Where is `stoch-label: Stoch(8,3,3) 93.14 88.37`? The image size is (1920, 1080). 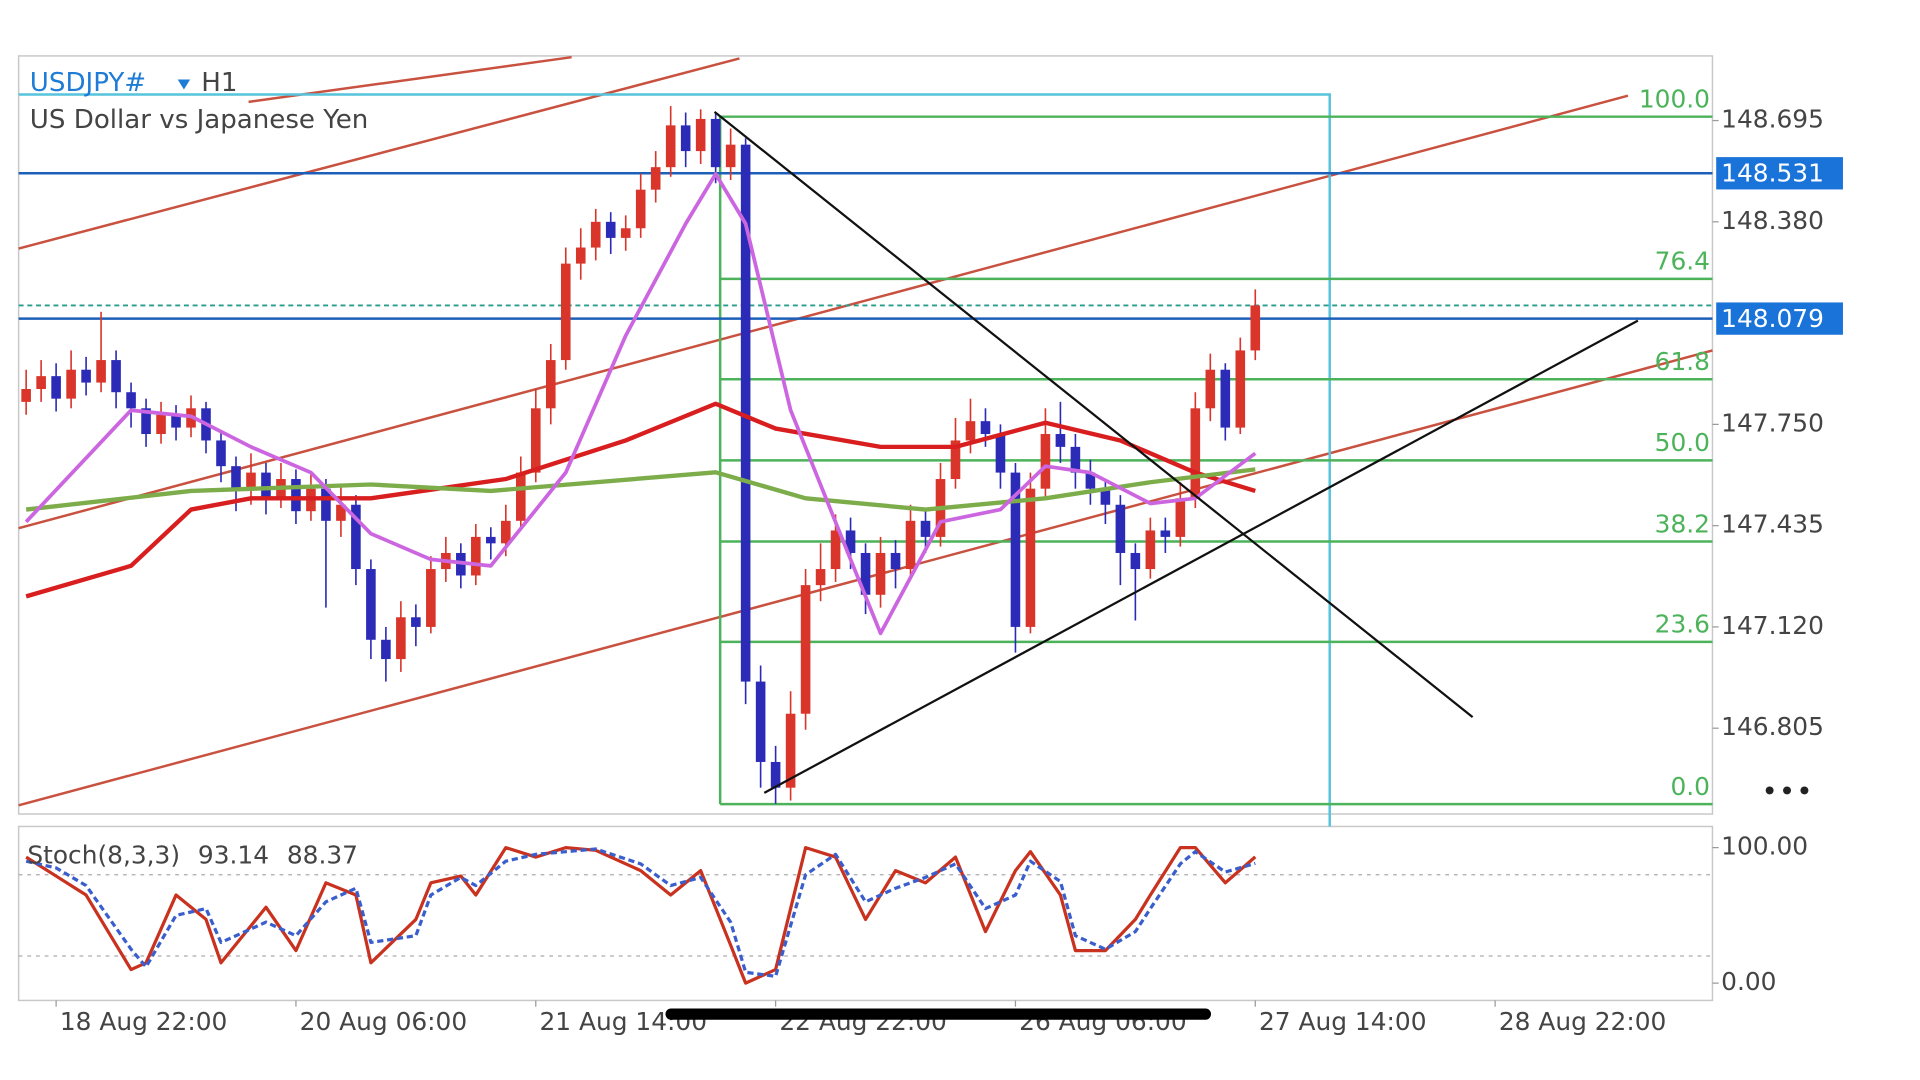 stoch-label: Stoch(8,3,3) 93.14 88.37 is located at coordinates (192, 854).